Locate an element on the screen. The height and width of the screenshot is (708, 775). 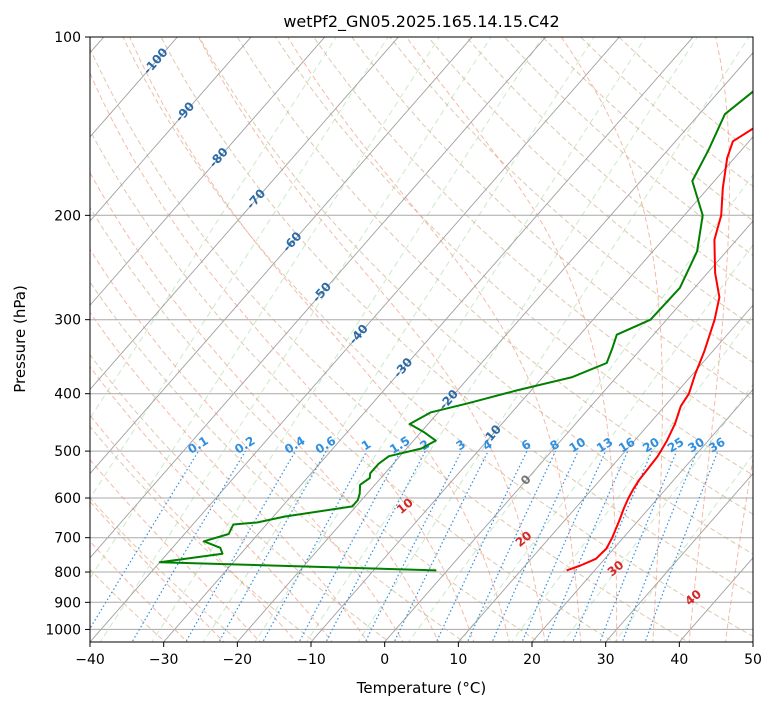
y-tick-label: 400 is located at coordinates (67, 395).